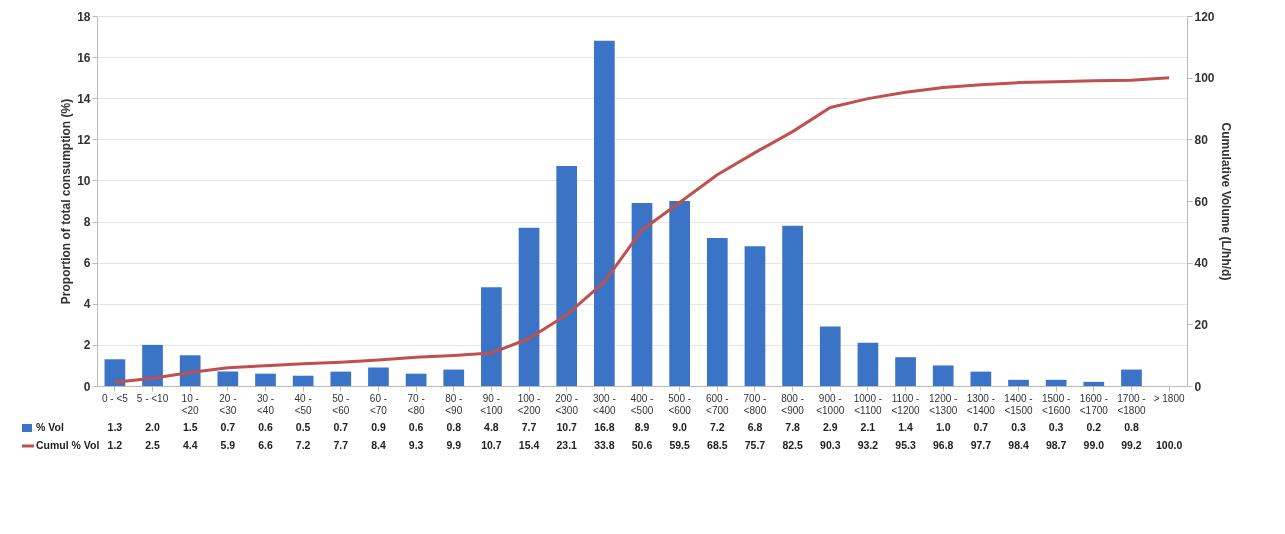 Image resolution: width=1285 pixels, height=534 pixels. I want to click on data-label: 2.1, so click(868, 427).